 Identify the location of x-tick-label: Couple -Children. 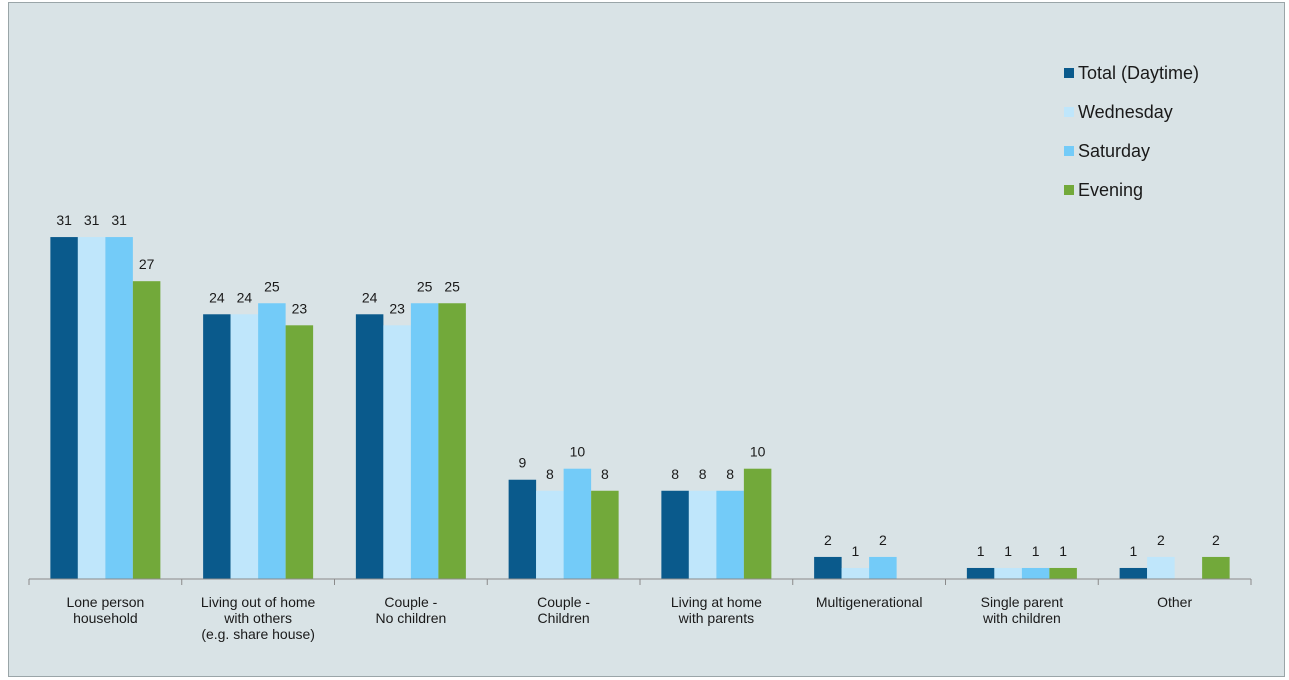
(563, 610).